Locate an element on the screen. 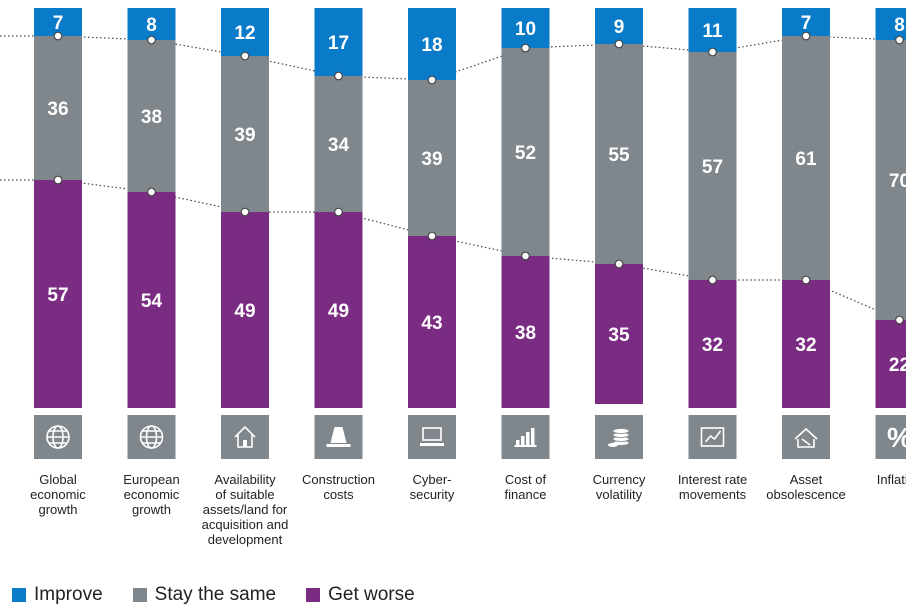 The width and height of the screenshot is (906, 609). bar-chart-icon is located at coordinates (525, 437).